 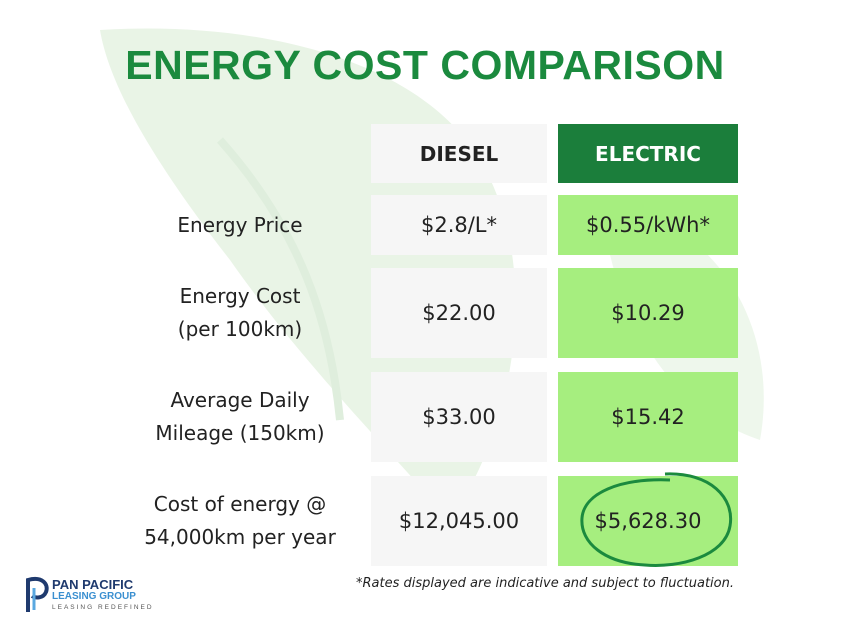 I want to click on electric-cell: $15.42, so click(x=648, y=417).